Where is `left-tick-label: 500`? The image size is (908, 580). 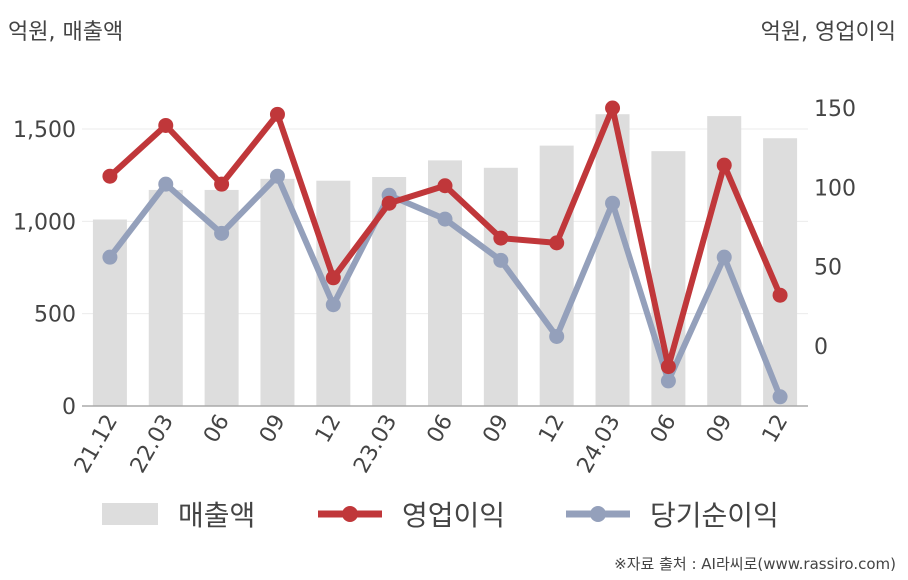
left-tick-label: 500 is located at coordinates (55, 315).